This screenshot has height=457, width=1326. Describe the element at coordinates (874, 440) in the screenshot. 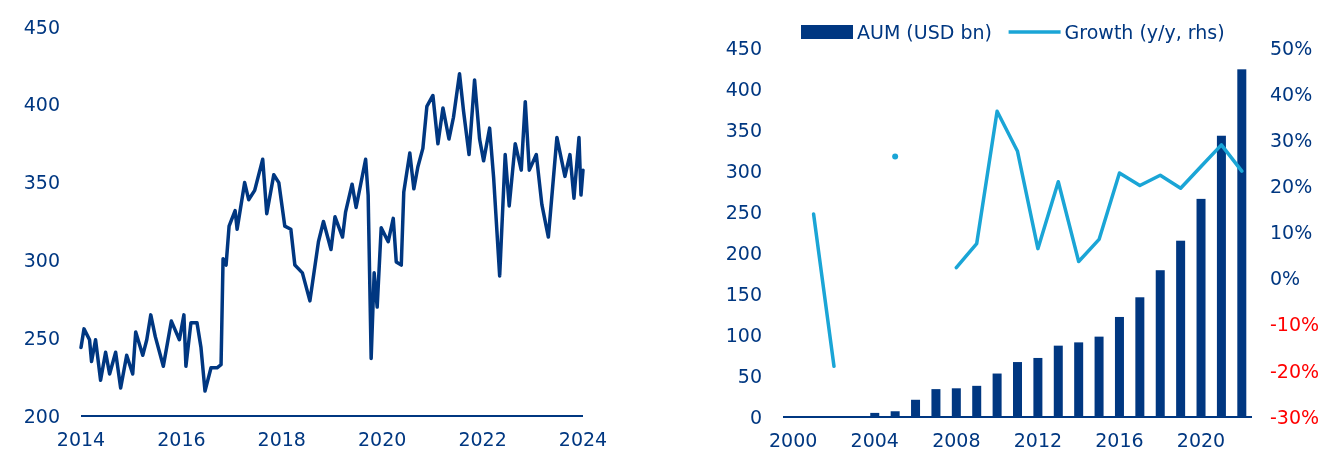

I see `x-tick-label: 2004` at that location.